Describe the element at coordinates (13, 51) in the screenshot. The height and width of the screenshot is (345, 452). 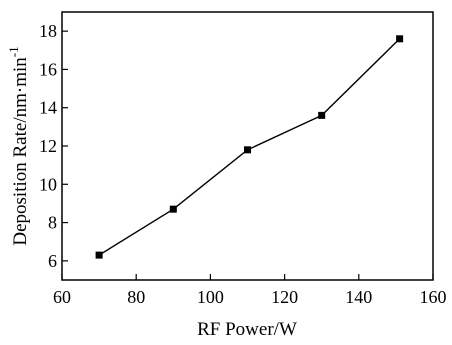
I see `y-axis-title-superscript: -1` at that location.